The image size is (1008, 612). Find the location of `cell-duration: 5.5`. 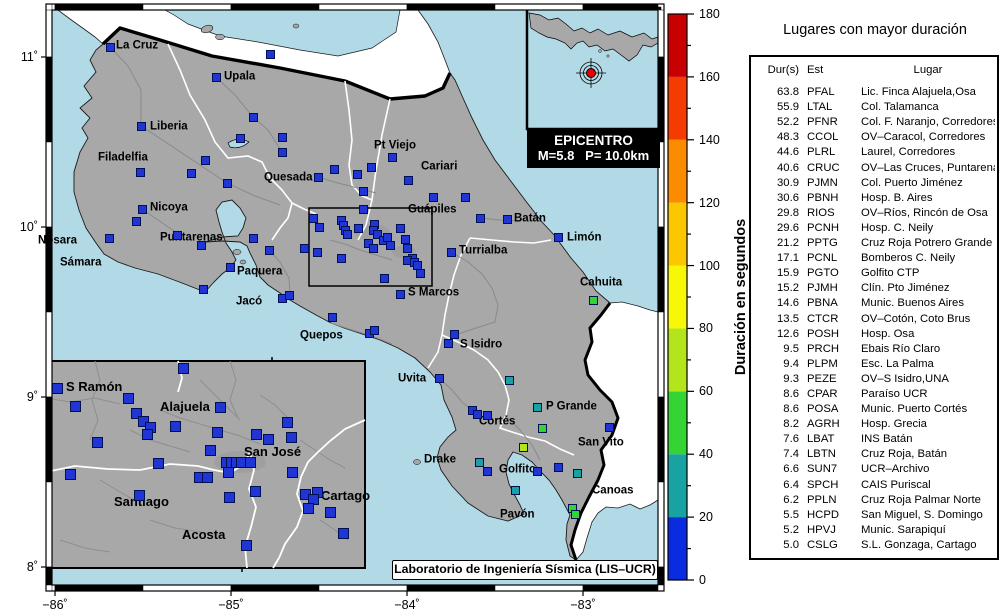

cell-duration: 5.5 is located at coordinates (791, 514).